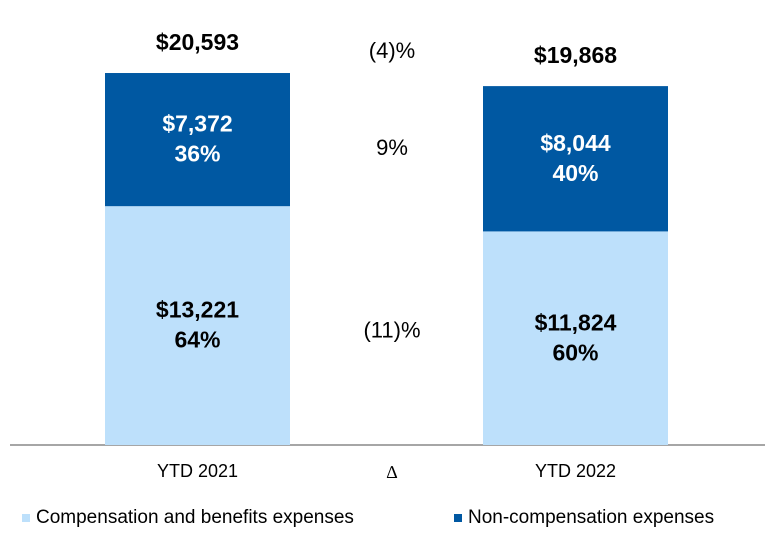 The image size is (775, 538). I want to click on share-label: 64%, so click(197, 340).